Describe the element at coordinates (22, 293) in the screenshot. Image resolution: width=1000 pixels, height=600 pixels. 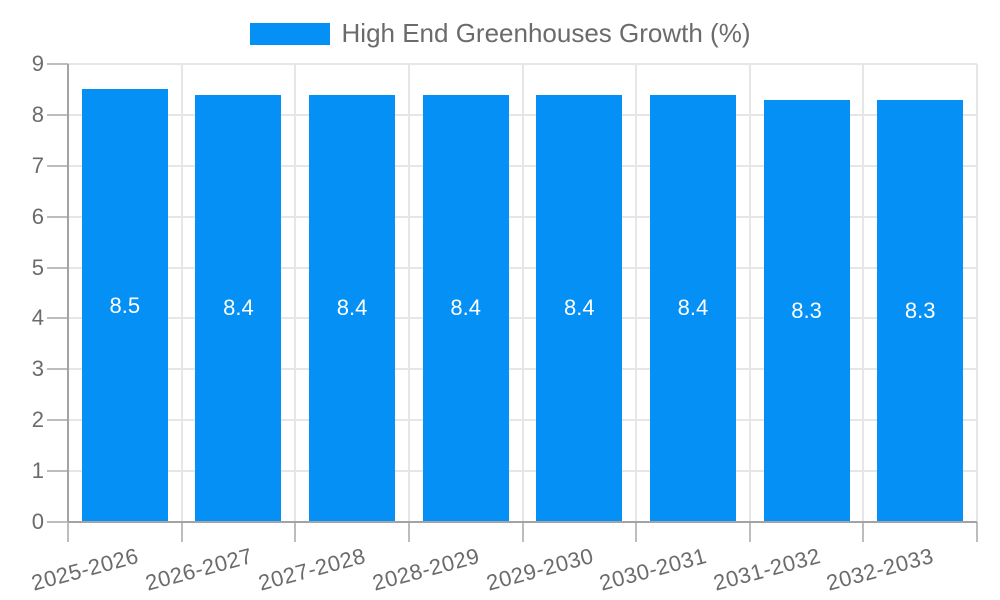
I see `y-axis: 0 1 2 3 4 5 6 7 8 9` at that location.